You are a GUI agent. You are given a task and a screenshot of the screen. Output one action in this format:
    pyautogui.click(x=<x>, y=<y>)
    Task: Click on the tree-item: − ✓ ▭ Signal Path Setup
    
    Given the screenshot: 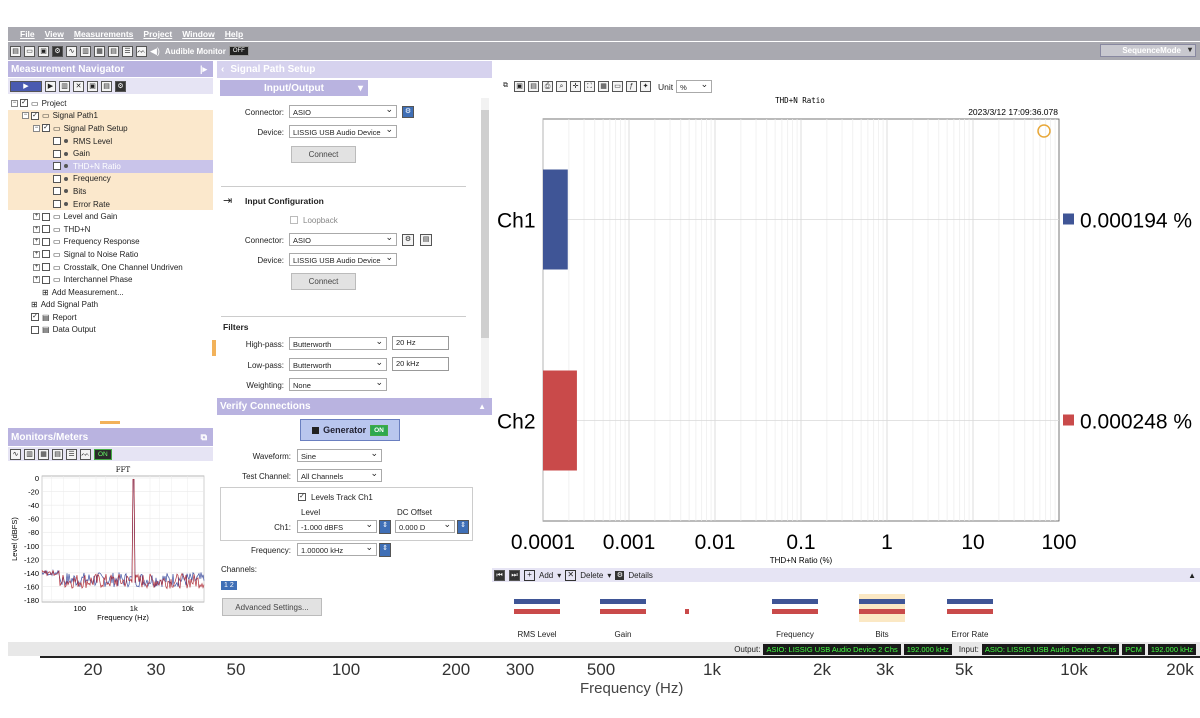 What is the action you would take?
    pyautogui.click(x=110, y=128)
    